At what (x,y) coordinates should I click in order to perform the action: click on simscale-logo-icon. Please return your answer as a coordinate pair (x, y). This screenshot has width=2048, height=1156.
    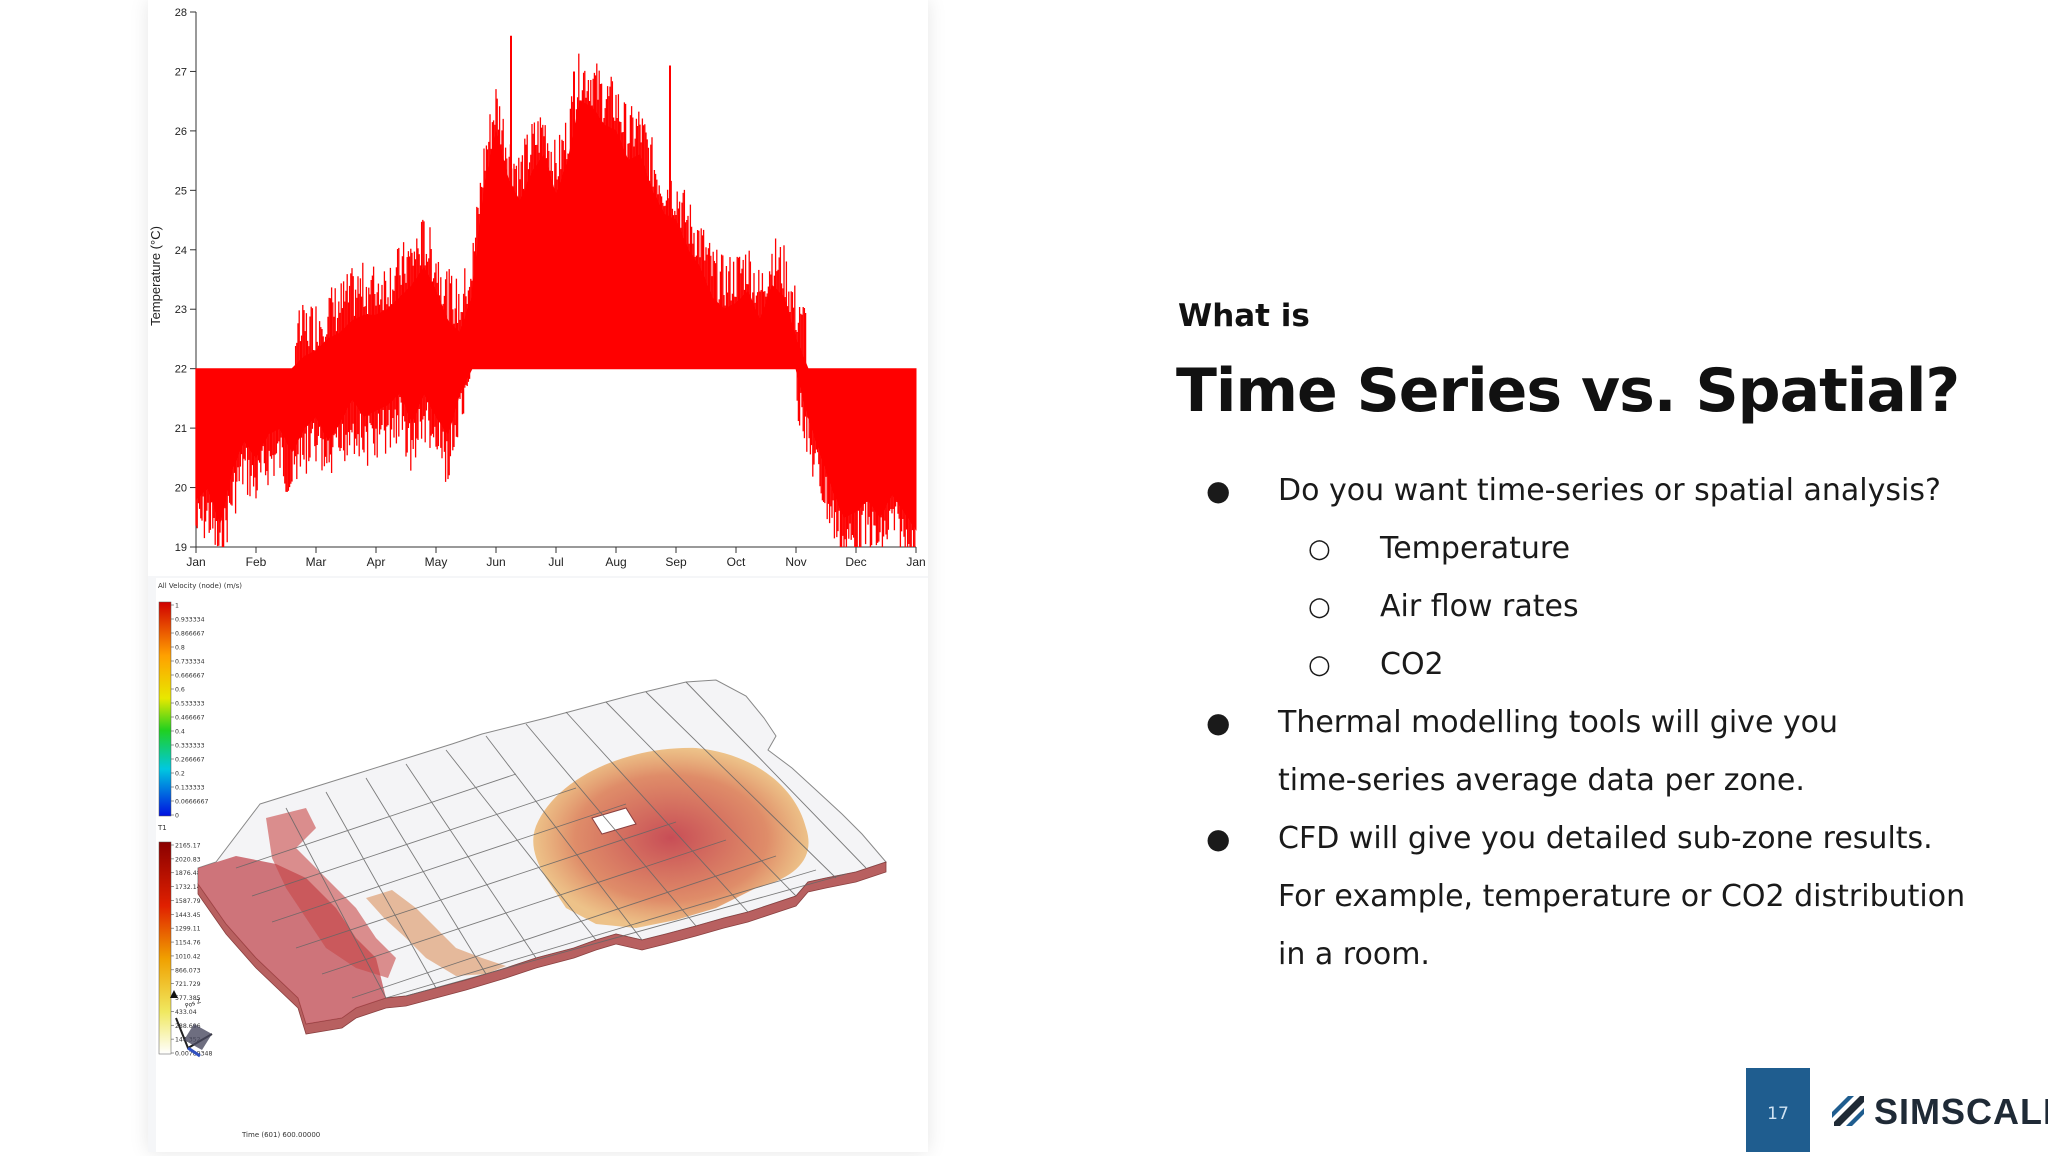
    Looking at the image, I should click on (1848, 1111).